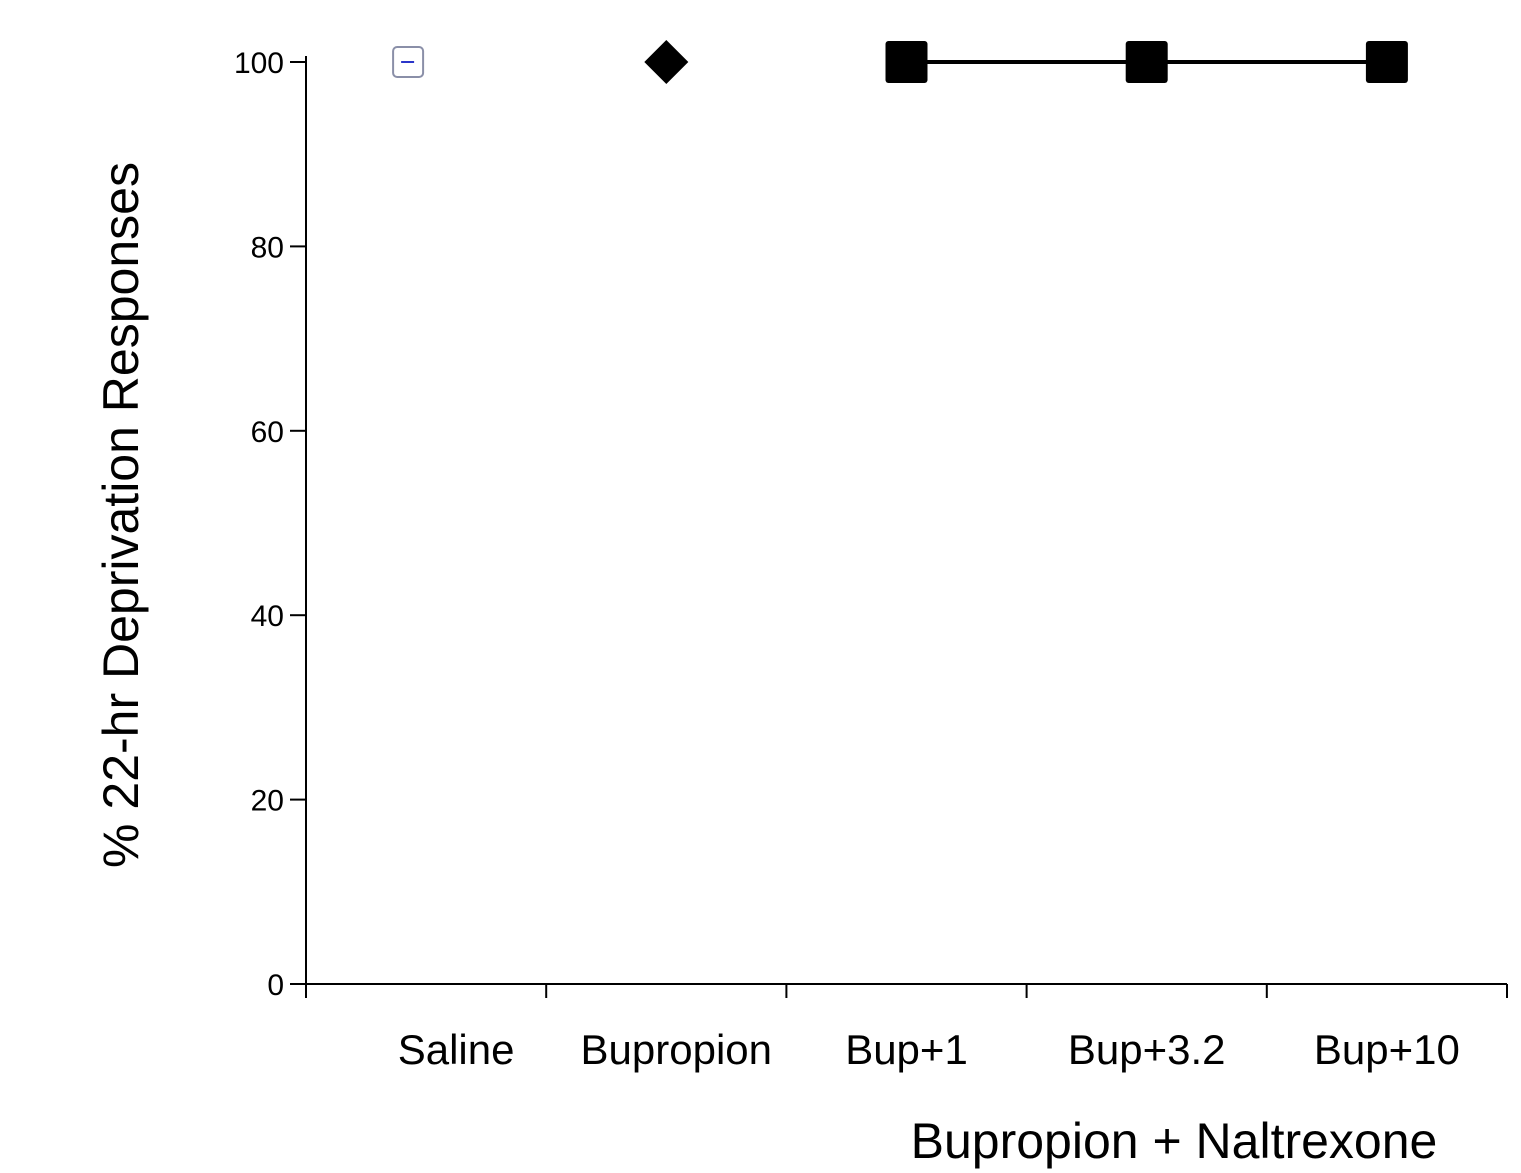 Image resolution: width=1521 pixels, height=1173 pixels. What do you see at coordinates (906, 1049) in the screenshot?
I see `x-tick-label: Bup+1` at bounding box center [906, 1049].